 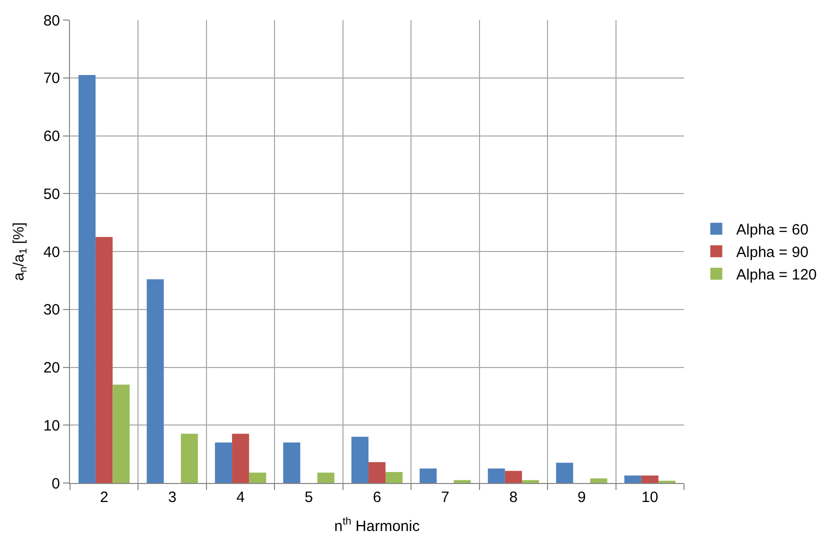 I want to click on x-tick-label: 8, so click(x=513, y=497).